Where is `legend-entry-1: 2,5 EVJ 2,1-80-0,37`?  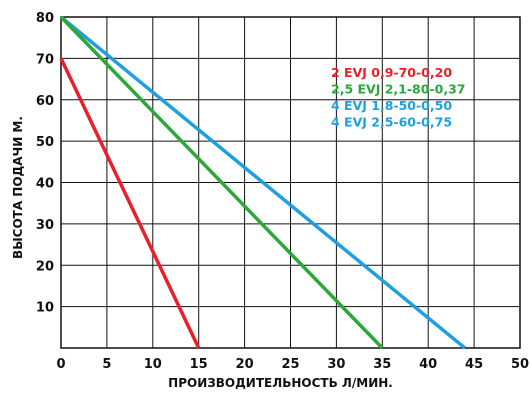 legend-entry-1: 2,5 EVJ 2,1-80-0,37 is located at coordinates (398, 89).